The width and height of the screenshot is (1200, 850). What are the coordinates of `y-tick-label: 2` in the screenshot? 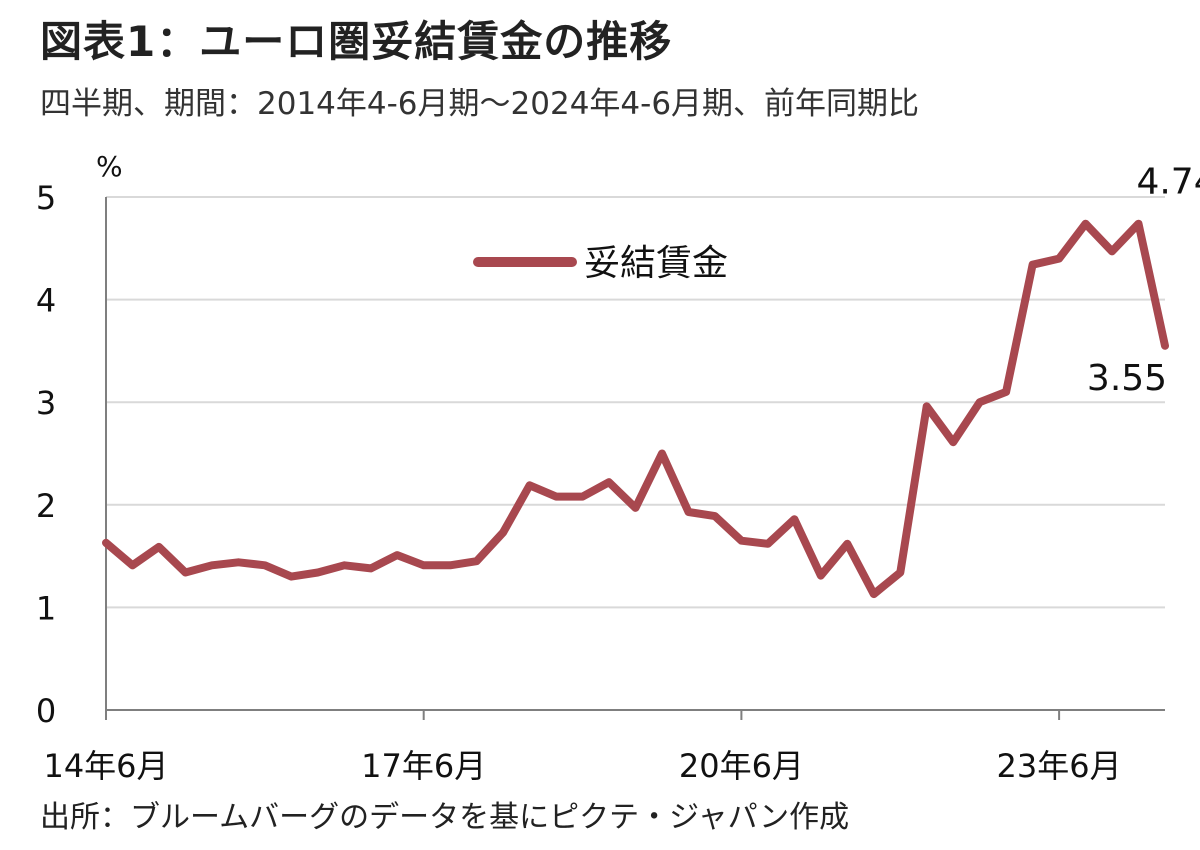 It's located at (46, 506).